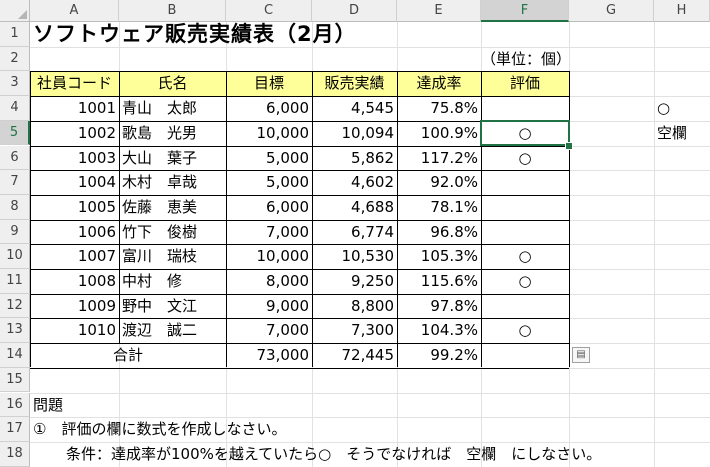 The image size is (710, 467). Describe the element at coordinates (449, 281) in the screenshot. I see `rate-cell: 115.6%` at that location.